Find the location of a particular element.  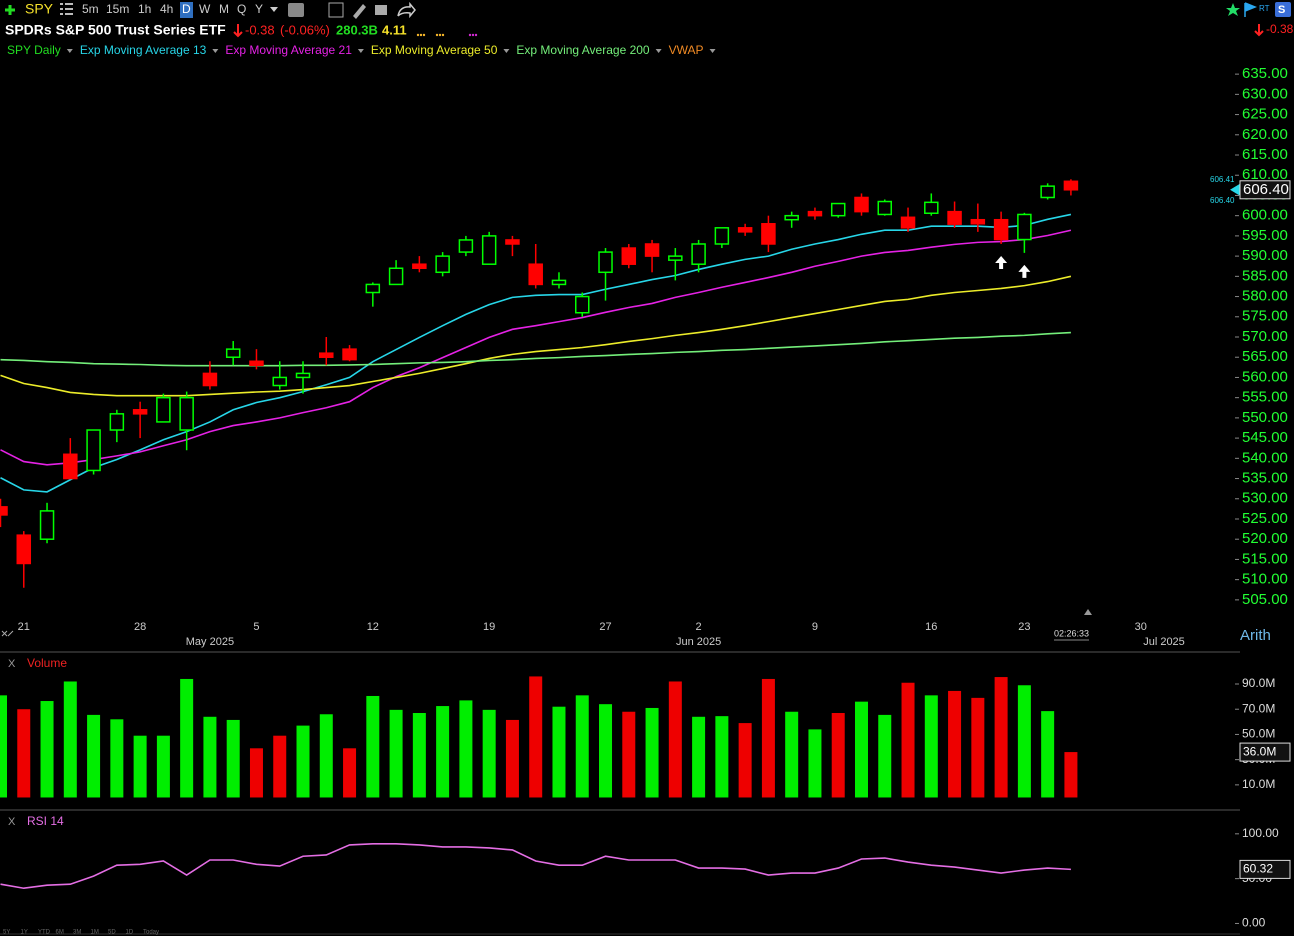

range-button: Today is located at coordinates (151, 933).